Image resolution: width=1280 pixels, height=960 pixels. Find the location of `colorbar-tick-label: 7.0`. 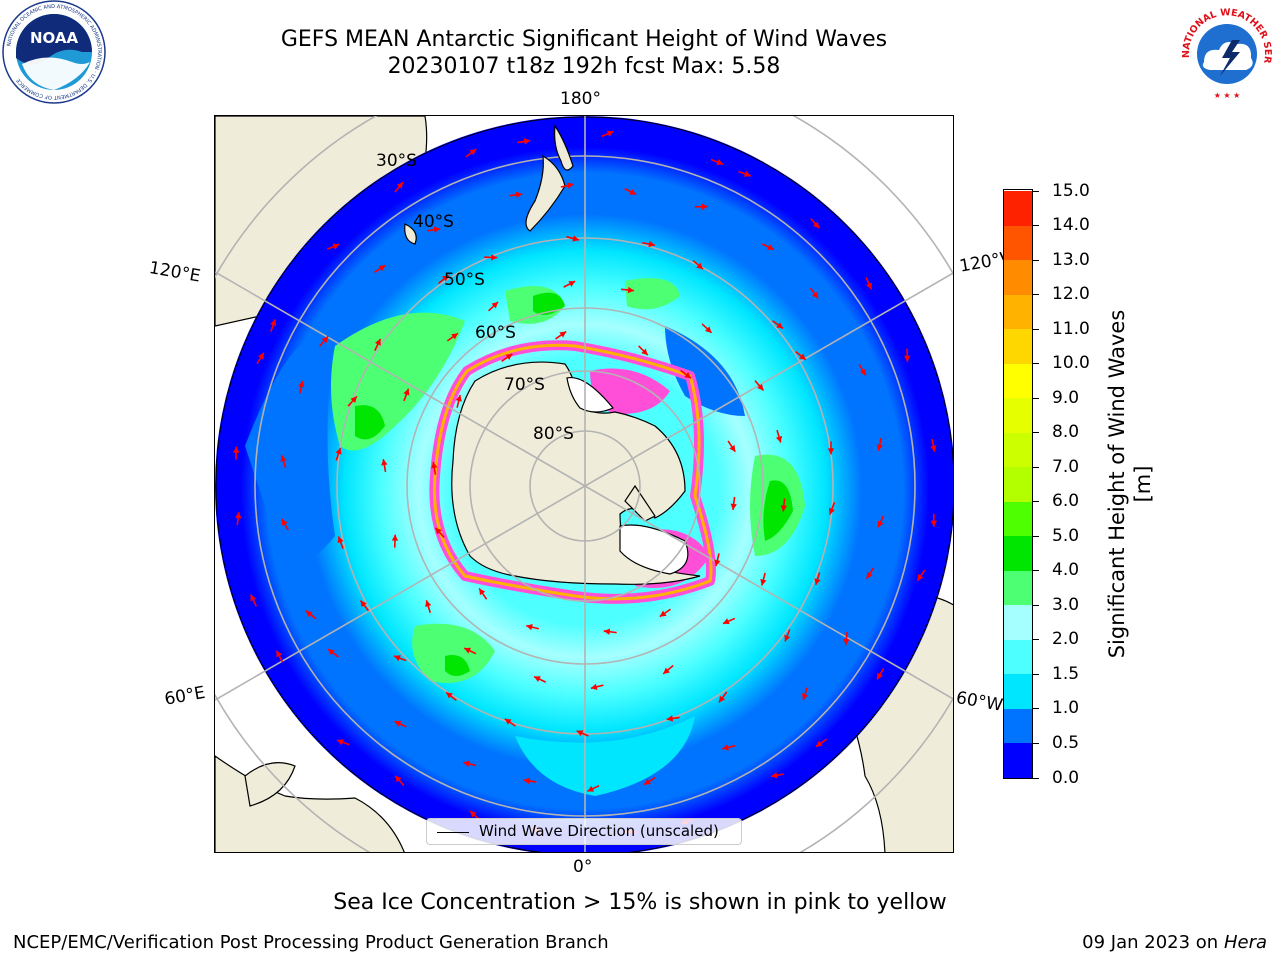

colorbar-tick-label: 7.0 is located at coordinates (1066, 466).